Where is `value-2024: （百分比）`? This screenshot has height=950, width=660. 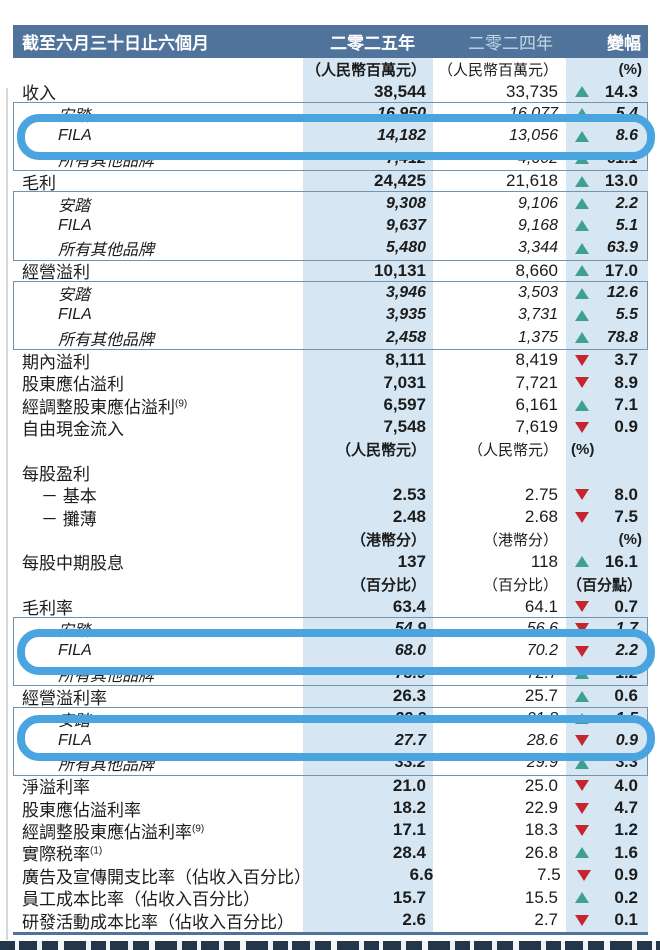 value-2024: （百分比） is located at coordinates (520, 585).